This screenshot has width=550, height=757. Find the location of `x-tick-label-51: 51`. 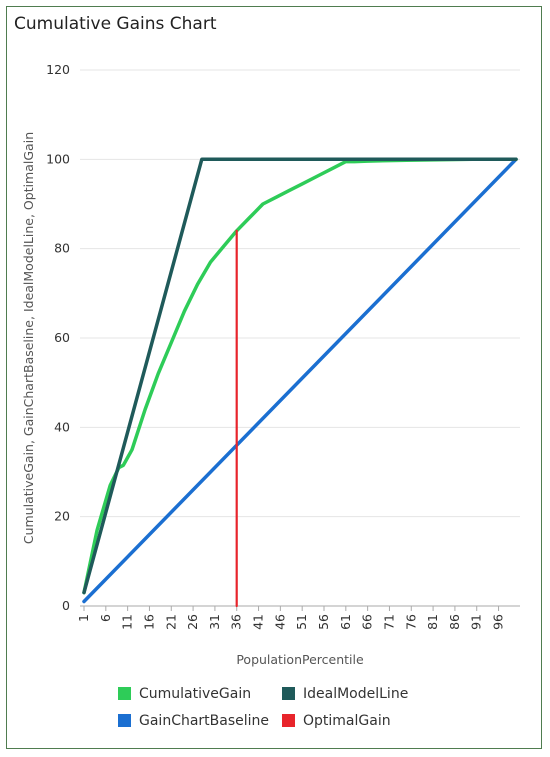

x-tick-label-51: 51 is located at coordinates (301, 622).